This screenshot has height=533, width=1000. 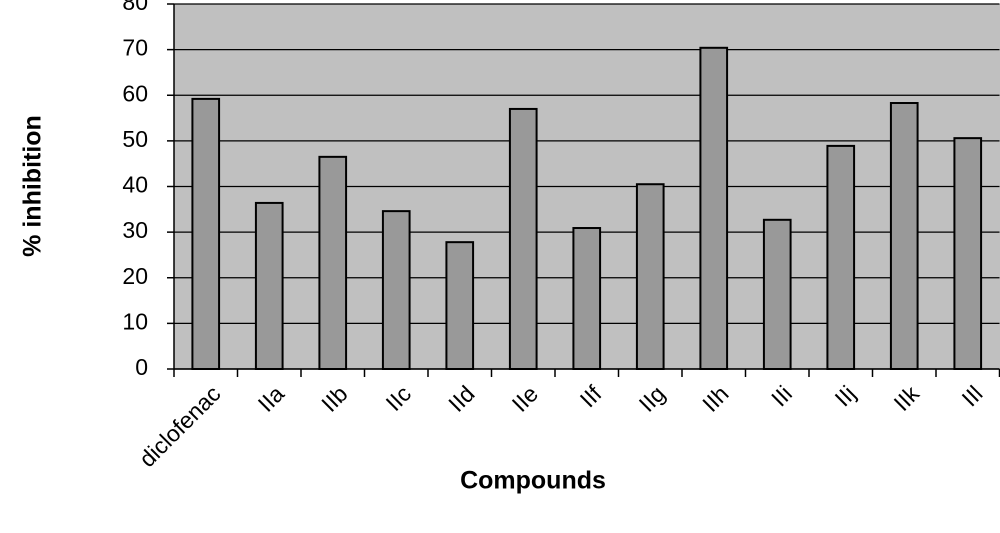 What do you see at coordinates (334, 398) in the screenshot?
I see `x-tick-label: IIb` at bounding box center [334, 398].